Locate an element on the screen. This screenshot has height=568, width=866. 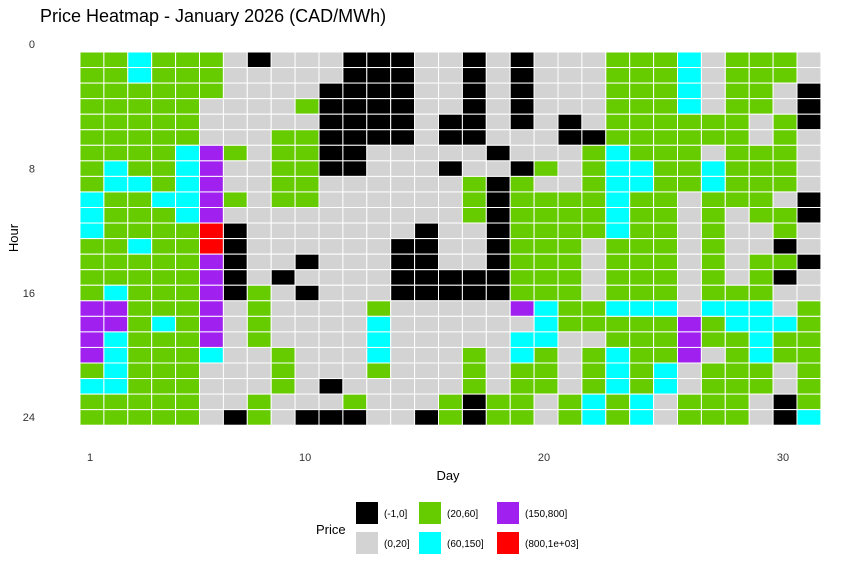
chart-title: Price Heatmap - January 2026 (CAD/MWh) is located at coordinates (213, 16).